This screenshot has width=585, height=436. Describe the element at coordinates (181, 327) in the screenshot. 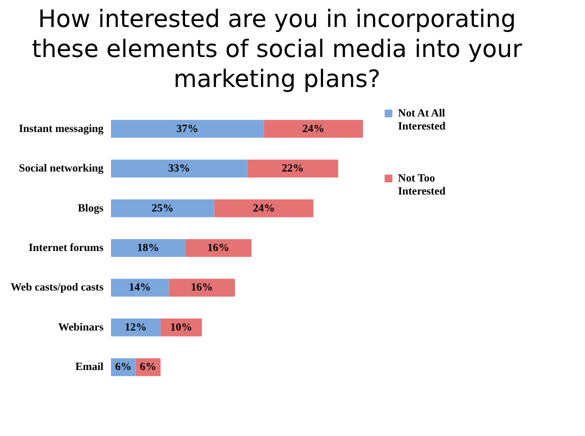

I see `data-label: 10%` at that location.